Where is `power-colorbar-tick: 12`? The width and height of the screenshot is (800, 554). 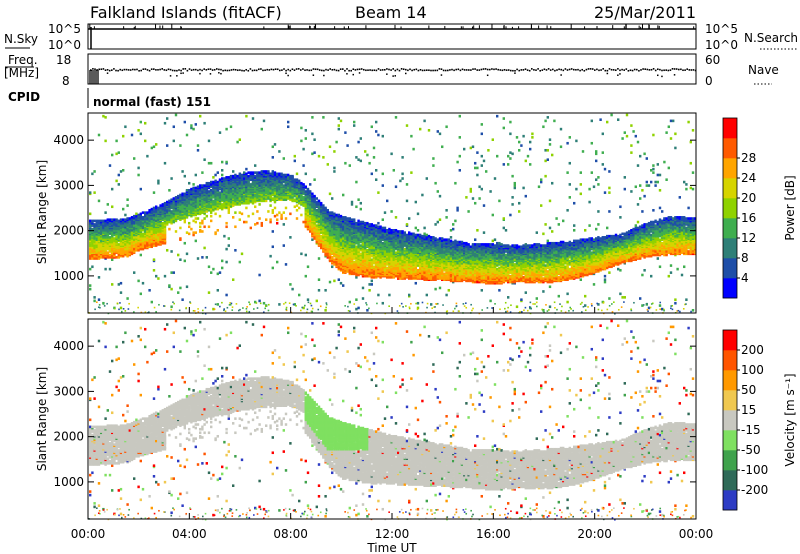
power-colorbar-tick: 12 is located at coordinates (748, 238).